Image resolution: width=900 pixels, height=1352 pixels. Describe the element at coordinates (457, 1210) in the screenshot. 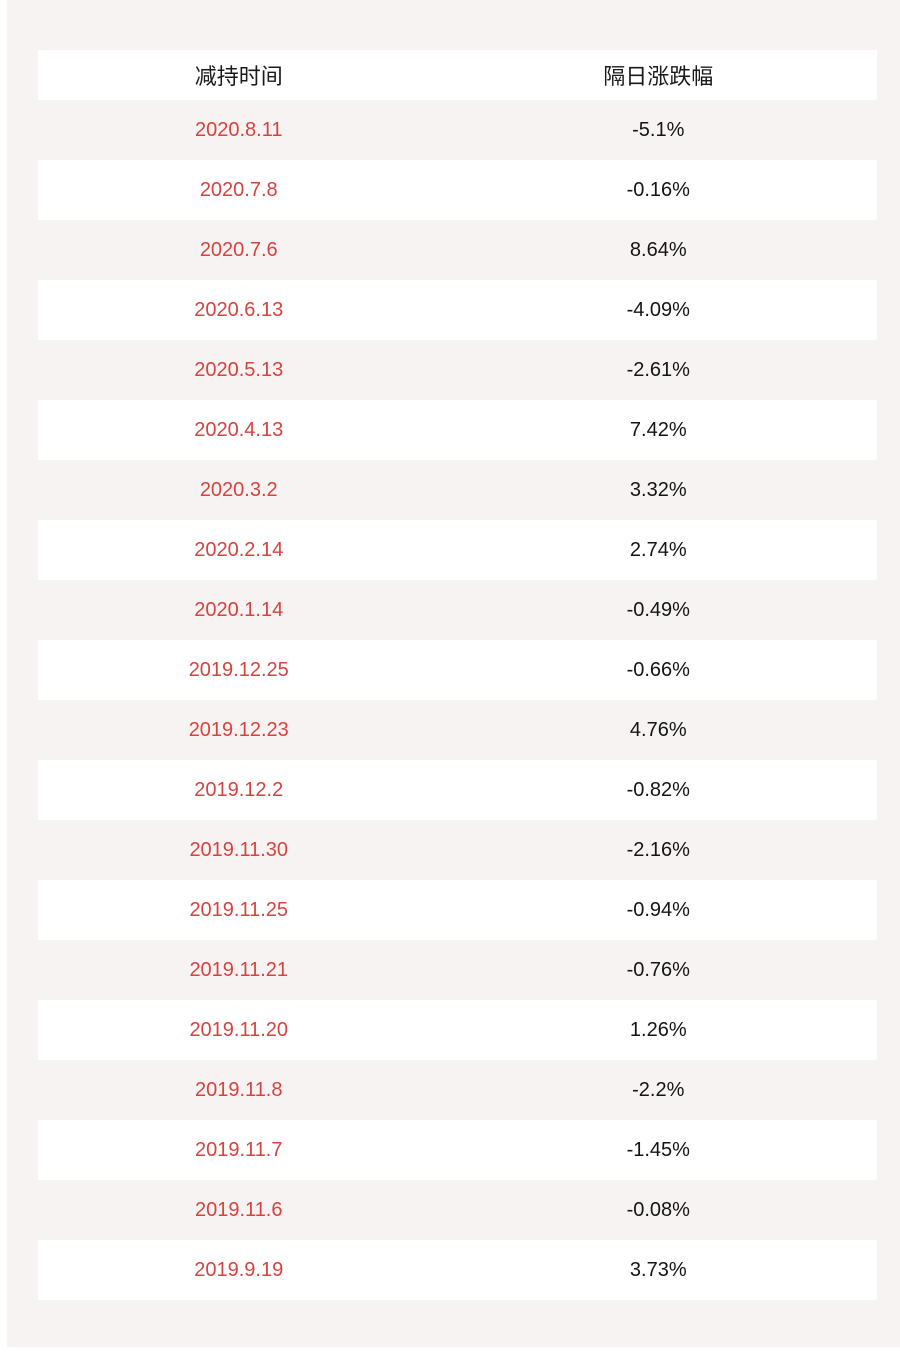

I see `table-row: 2019.11.6 -0.08%` at that location.